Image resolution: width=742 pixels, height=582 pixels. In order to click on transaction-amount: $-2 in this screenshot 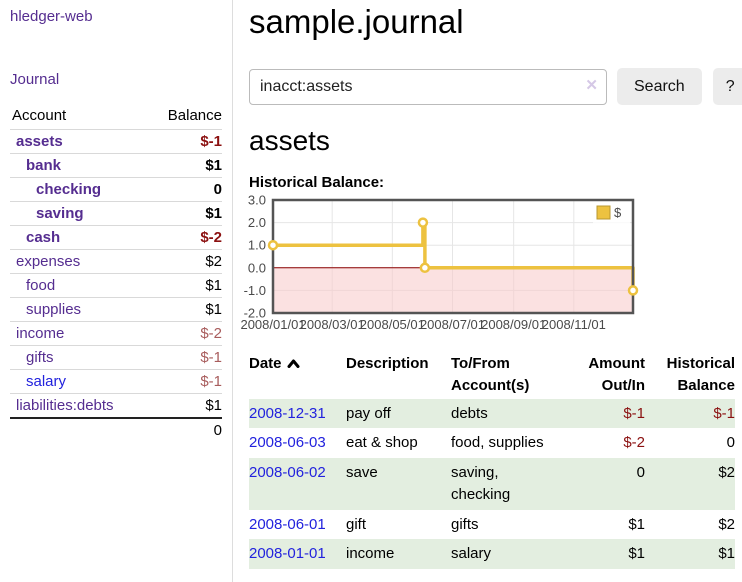, I will do `click(634, 443)`.